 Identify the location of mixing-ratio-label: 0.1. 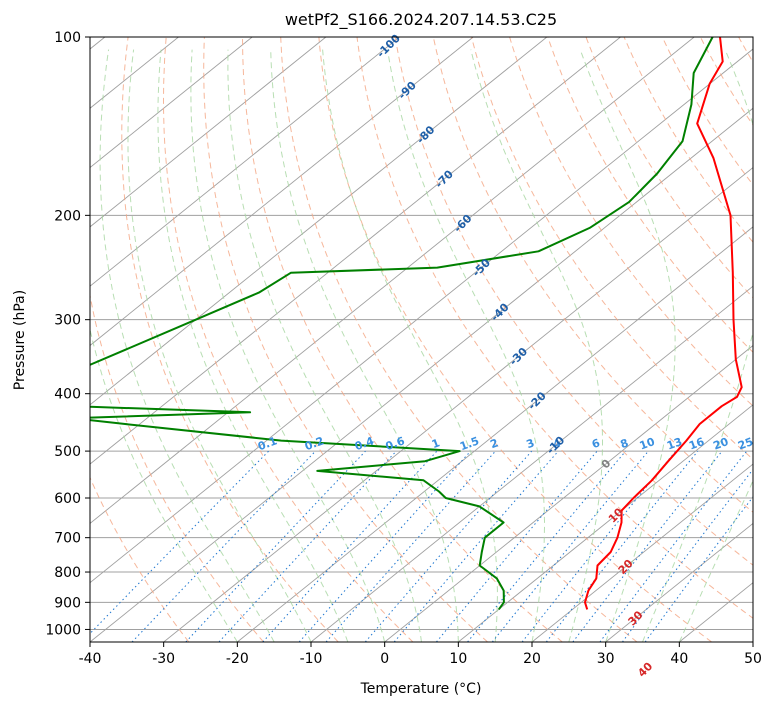
(267, 443).